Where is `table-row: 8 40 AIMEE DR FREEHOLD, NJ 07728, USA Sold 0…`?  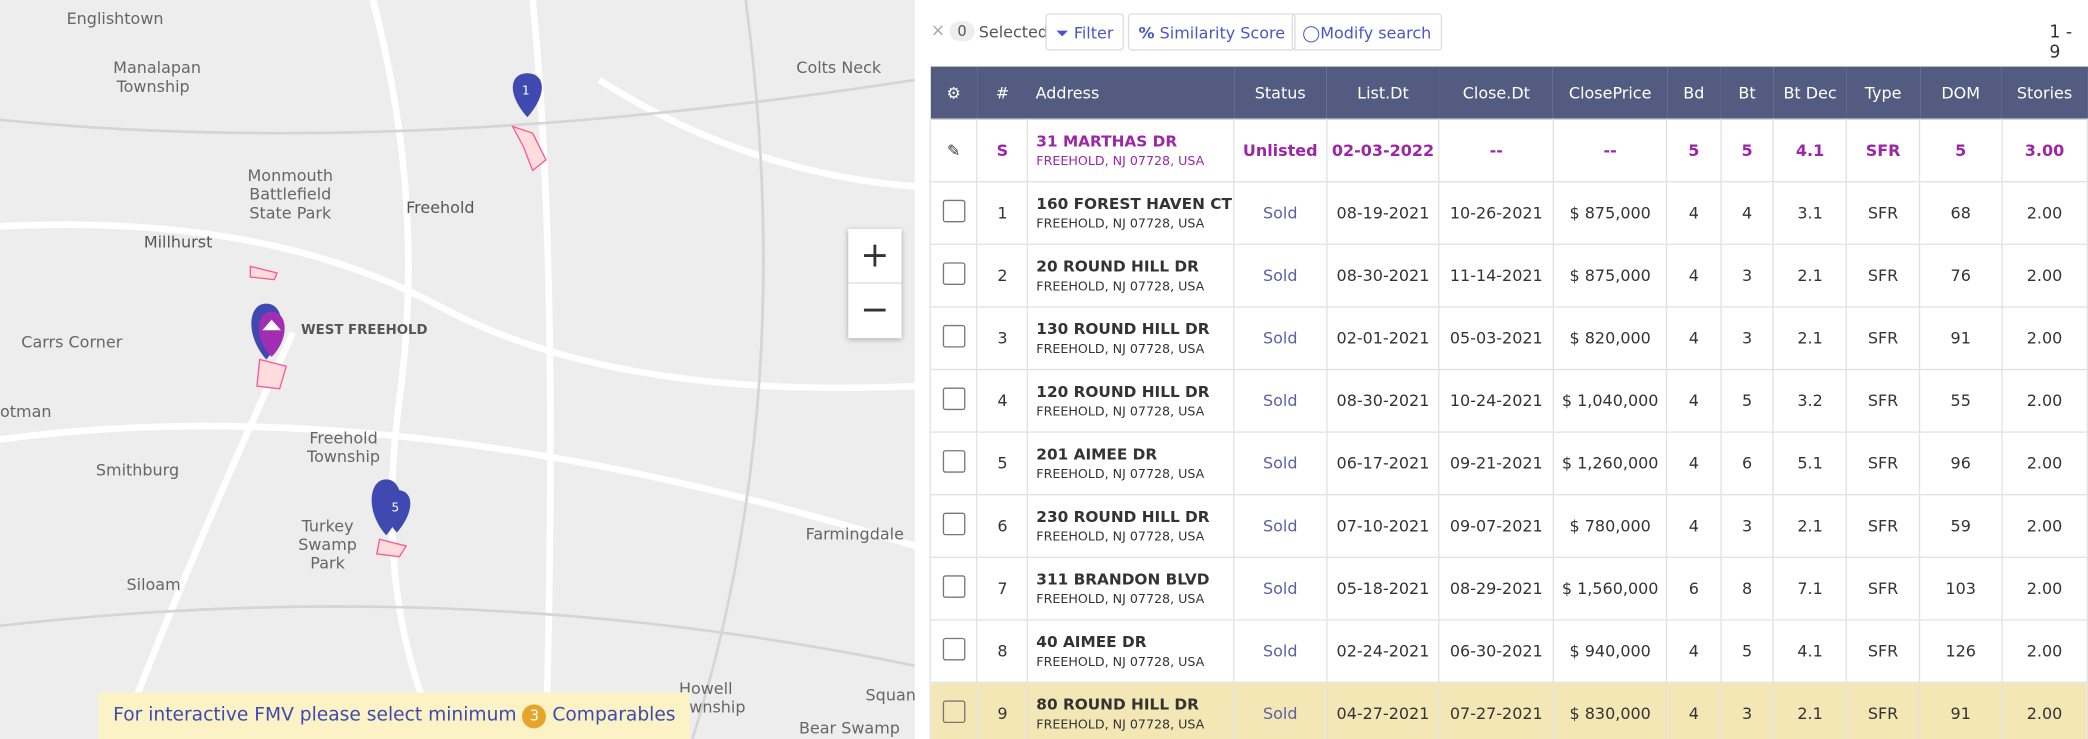 table-row: 8 40 AIMEE DR FREEHOLD, NJ 07728, USA Sold 0… is located at coordinates (1508, 651).